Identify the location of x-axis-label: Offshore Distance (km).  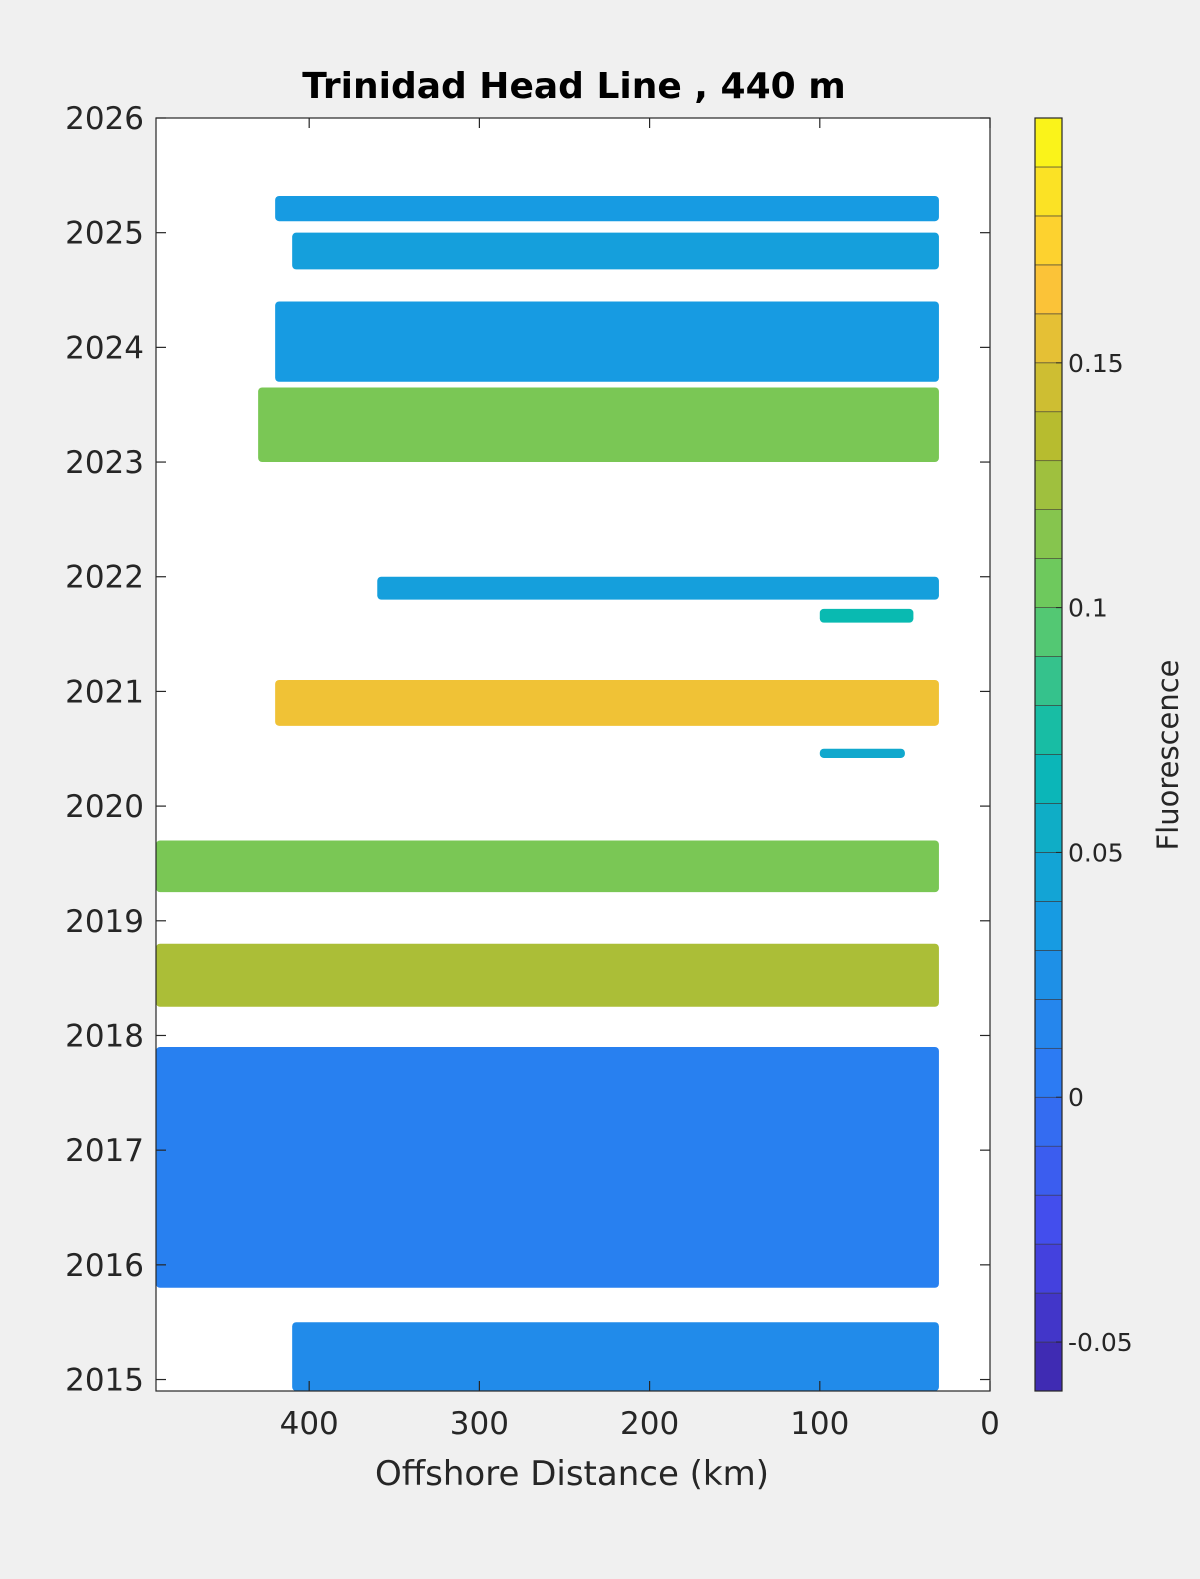
(572, 1474).